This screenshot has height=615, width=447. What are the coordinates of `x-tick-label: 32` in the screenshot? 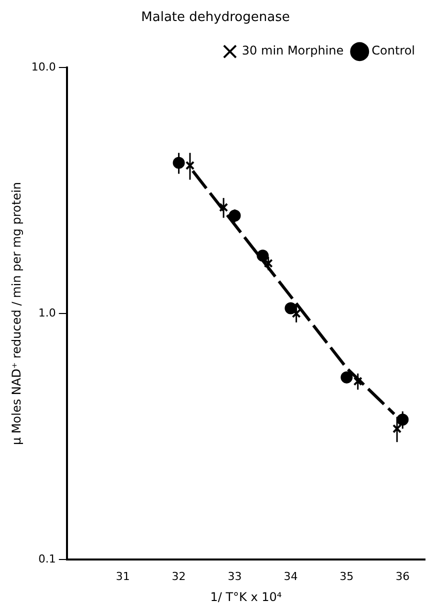 It's located at (179, 576).